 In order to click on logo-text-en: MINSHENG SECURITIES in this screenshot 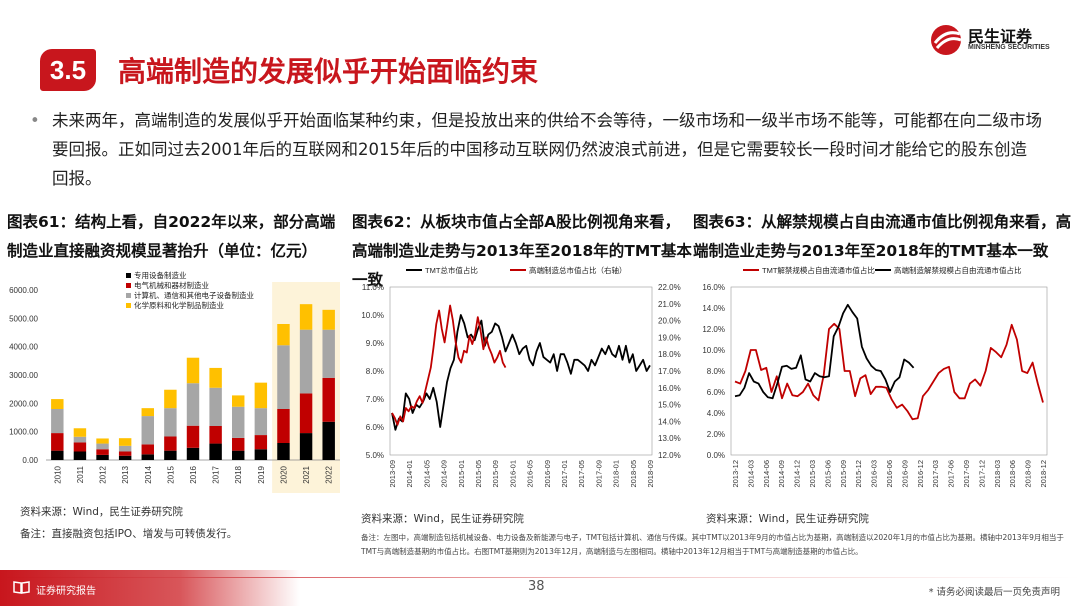, I will do `click(1009, 47)`.